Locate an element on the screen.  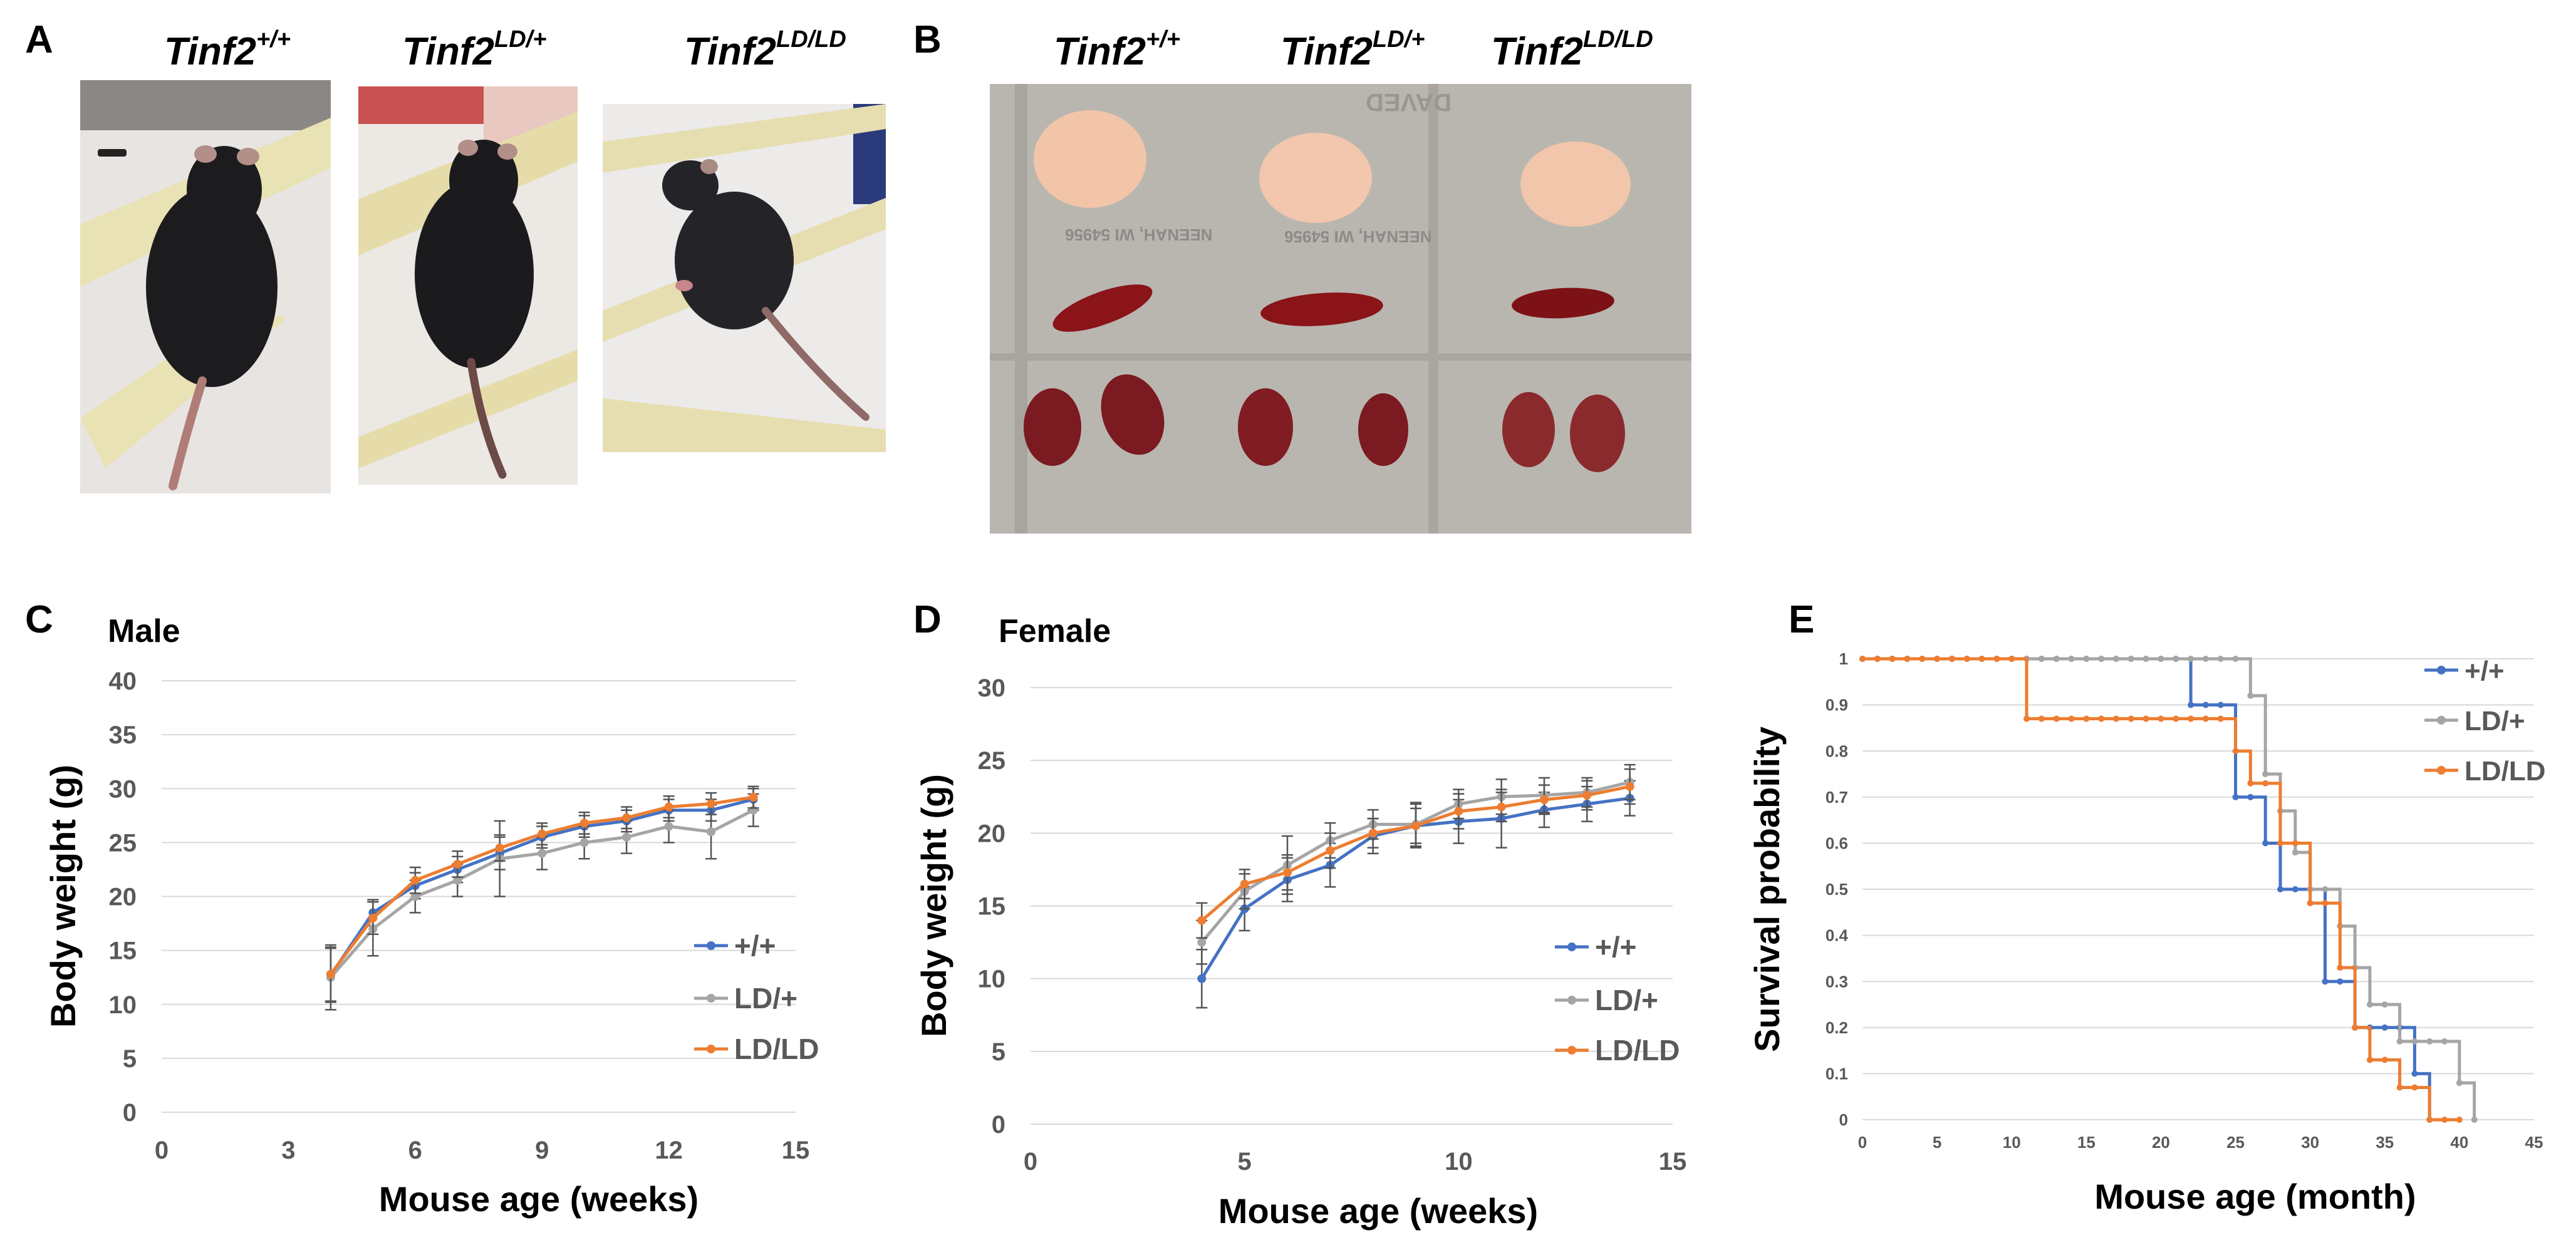
kidney-wt-left is located at coordinates (1052, 427).